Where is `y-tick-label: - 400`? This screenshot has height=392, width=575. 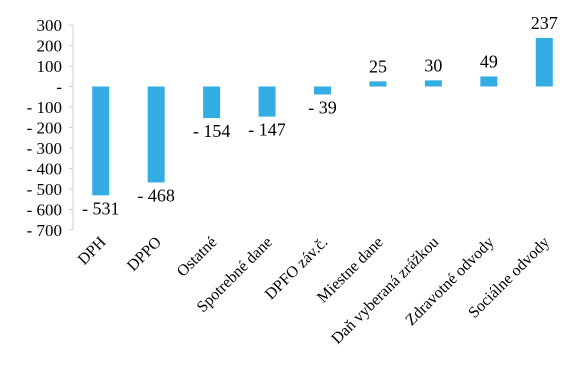
y-tick-label: - 400 is located at coordinates (44, 169).